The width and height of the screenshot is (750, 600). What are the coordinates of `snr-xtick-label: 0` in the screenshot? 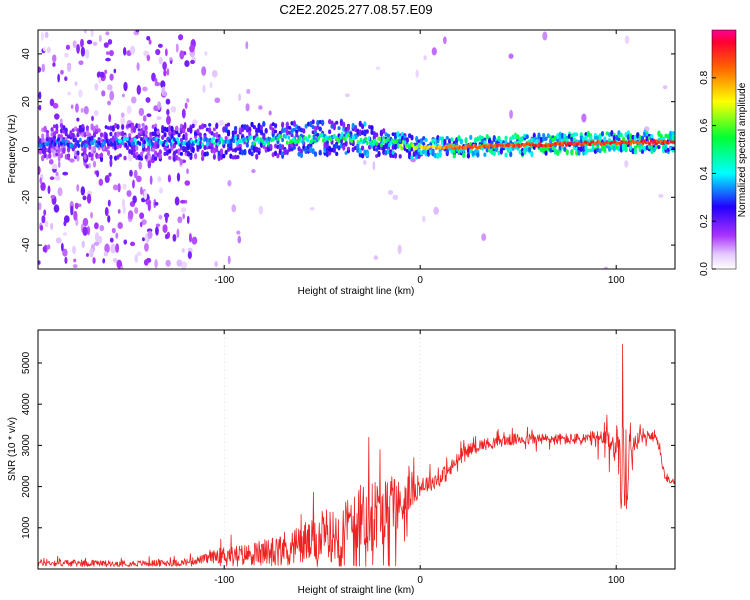 It's located at (420, 580).